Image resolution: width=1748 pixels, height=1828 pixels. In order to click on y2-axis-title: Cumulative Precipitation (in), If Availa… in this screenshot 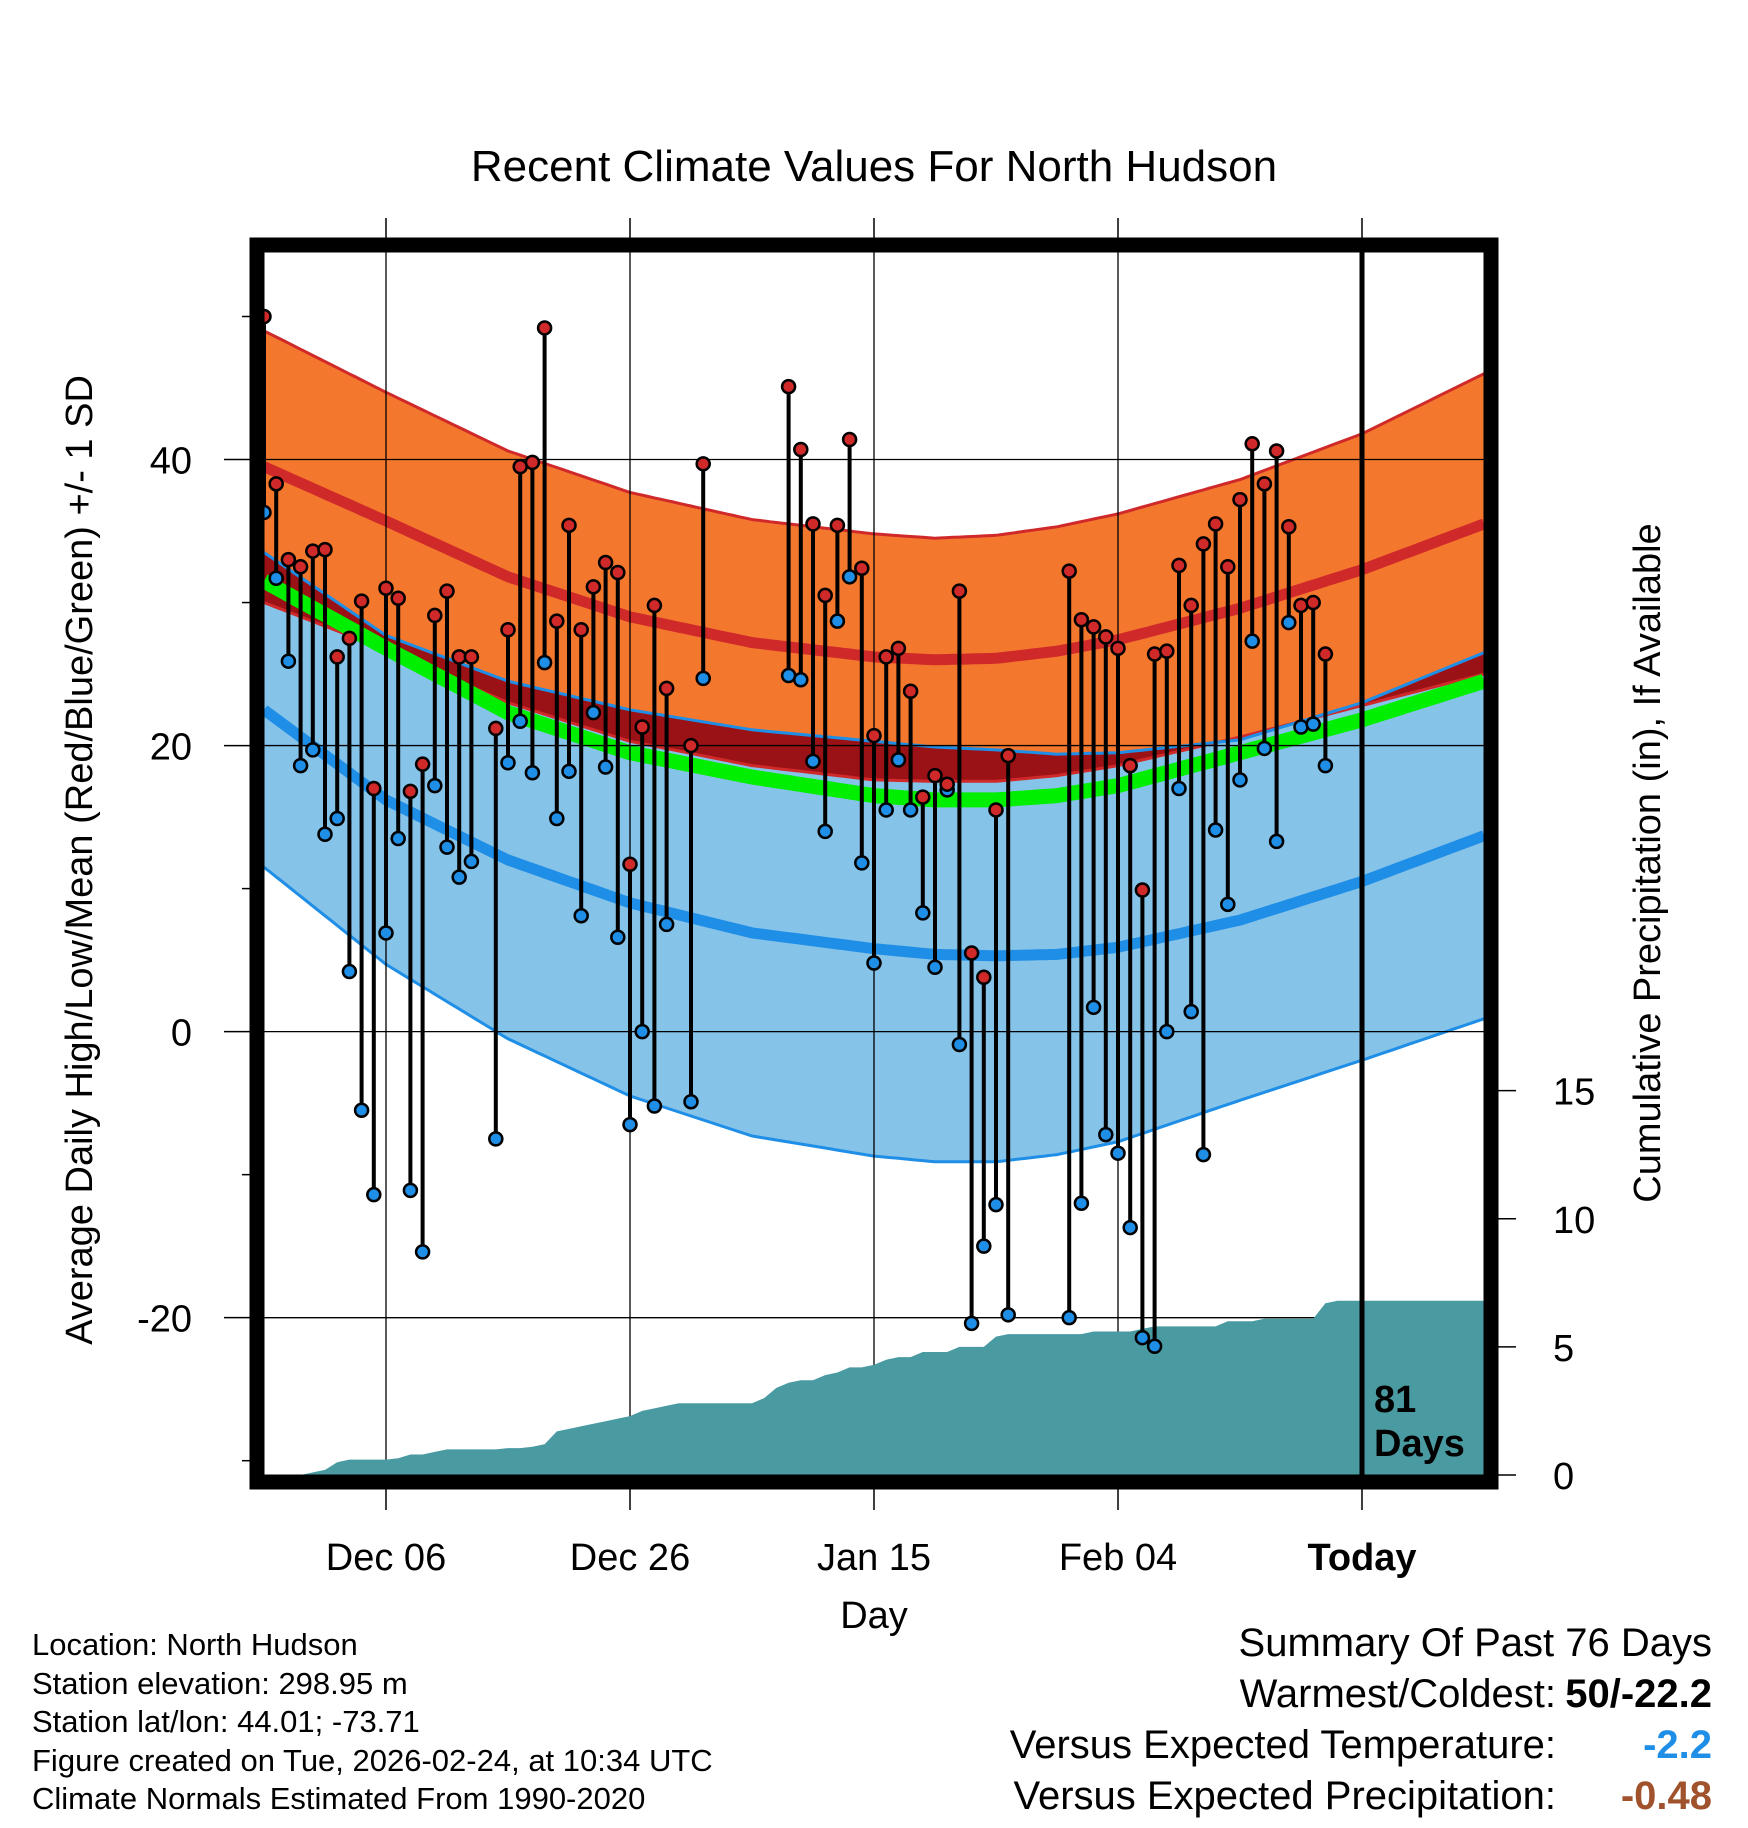, I will do `click(1648, 862)`.